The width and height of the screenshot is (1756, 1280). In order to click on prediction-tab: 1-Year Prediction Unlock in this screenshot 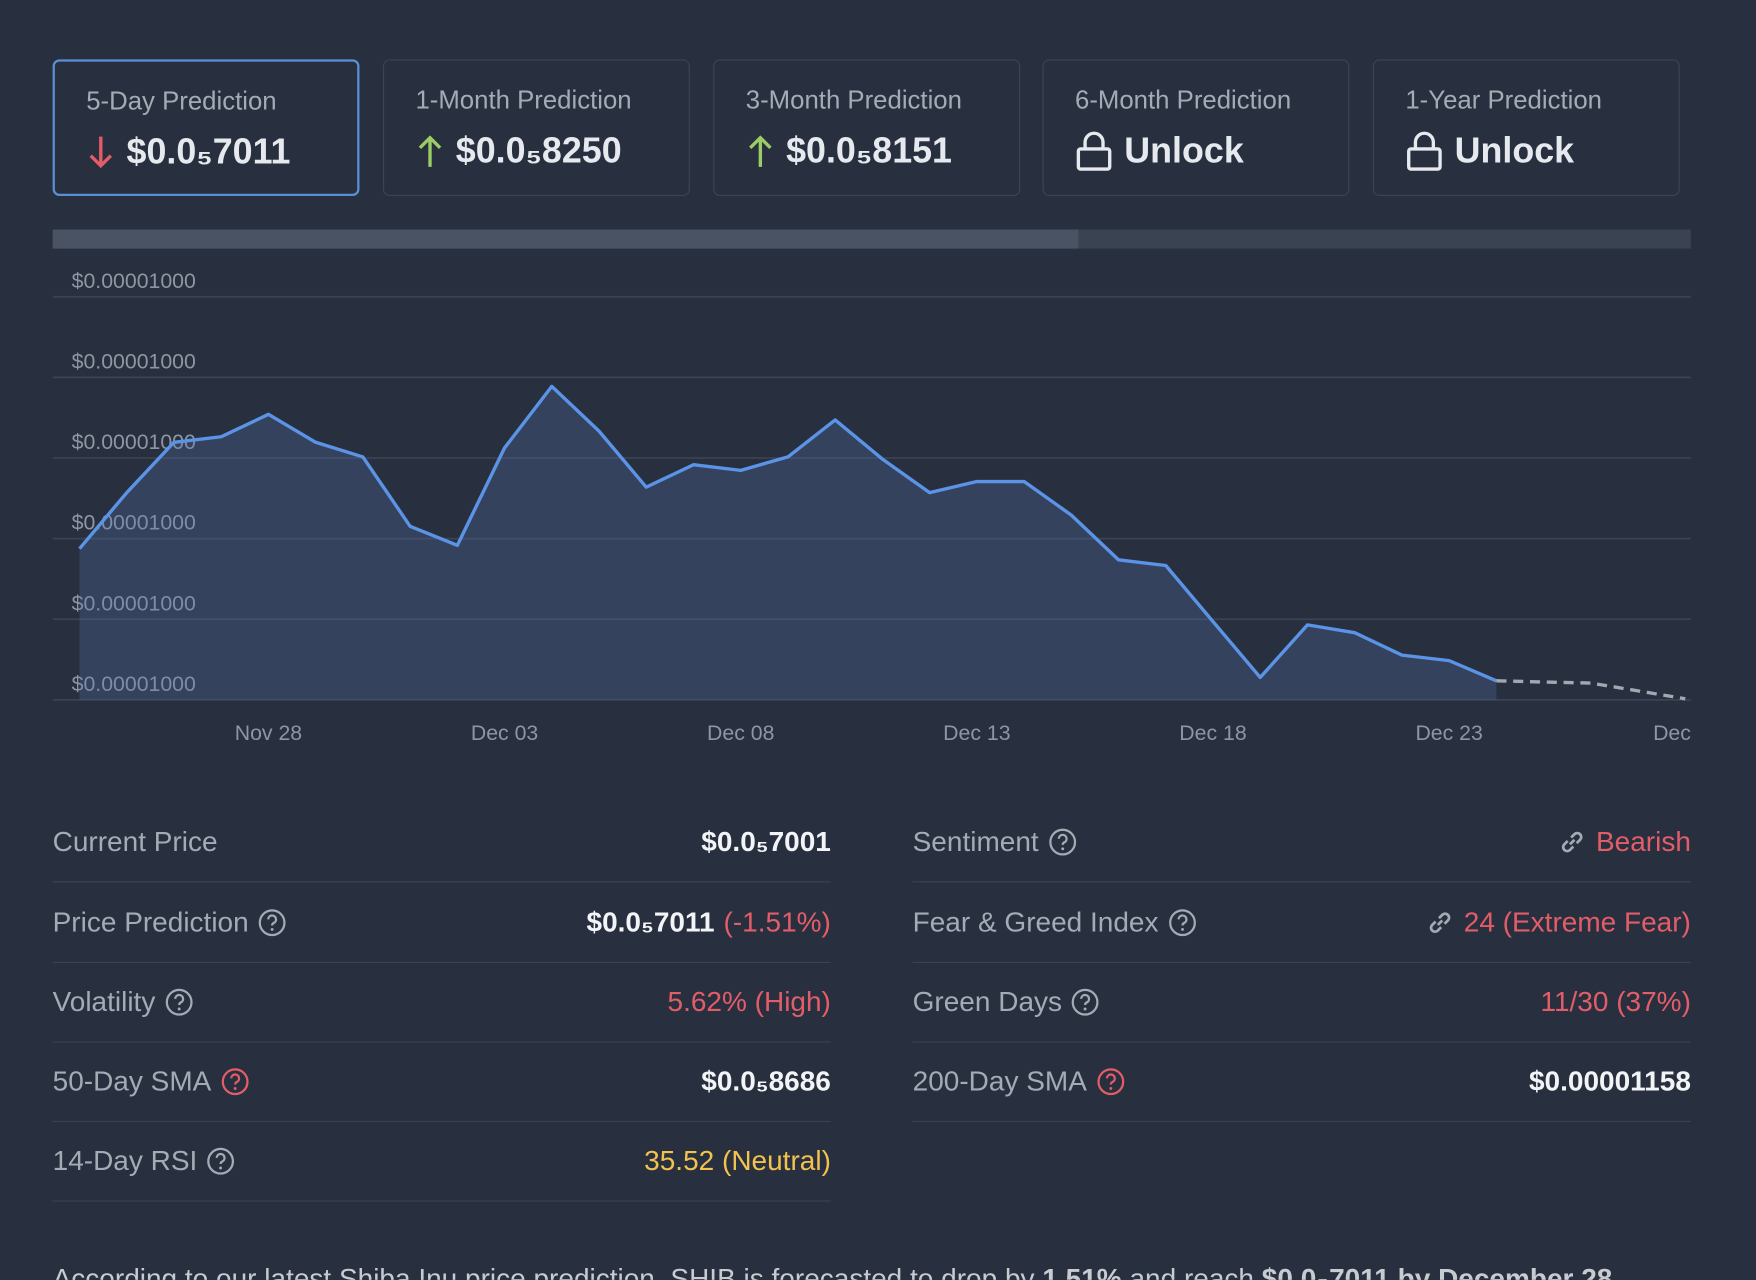, I will do `click(1526, 127)`.